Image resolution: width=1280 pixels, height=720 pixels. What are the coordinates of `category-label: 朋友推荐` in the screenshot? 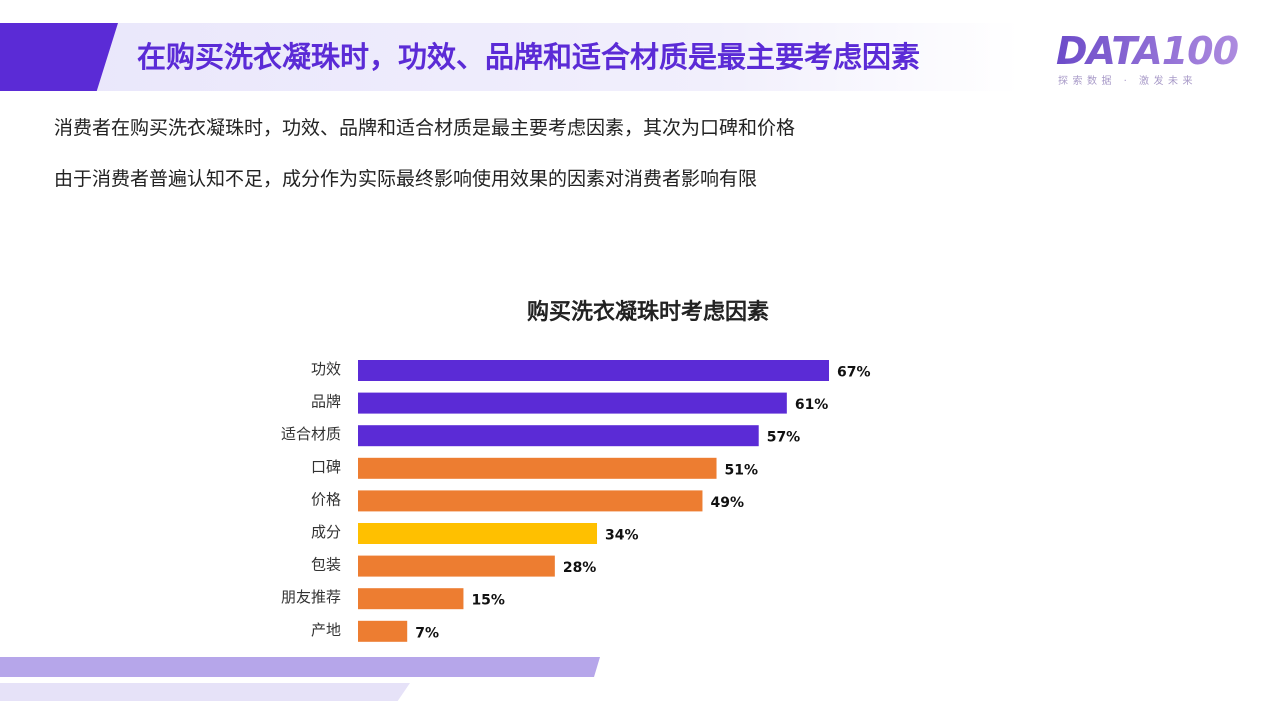 It's located at (311, 597).